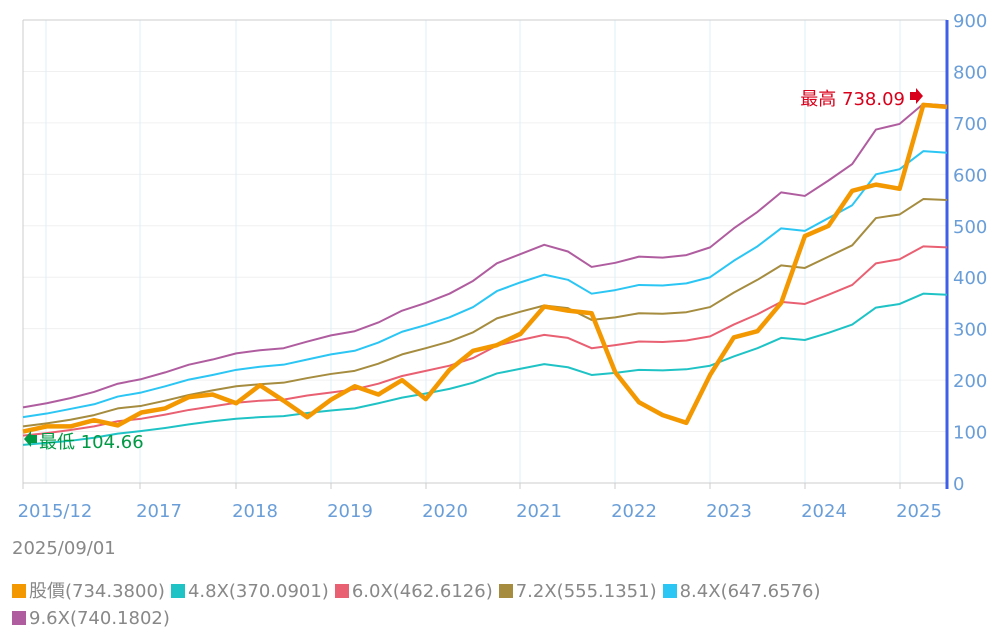 The width and height of the screenshot is (1004, 636). I want to click on legend-item: 股價(734.3800), so click(88, 591).